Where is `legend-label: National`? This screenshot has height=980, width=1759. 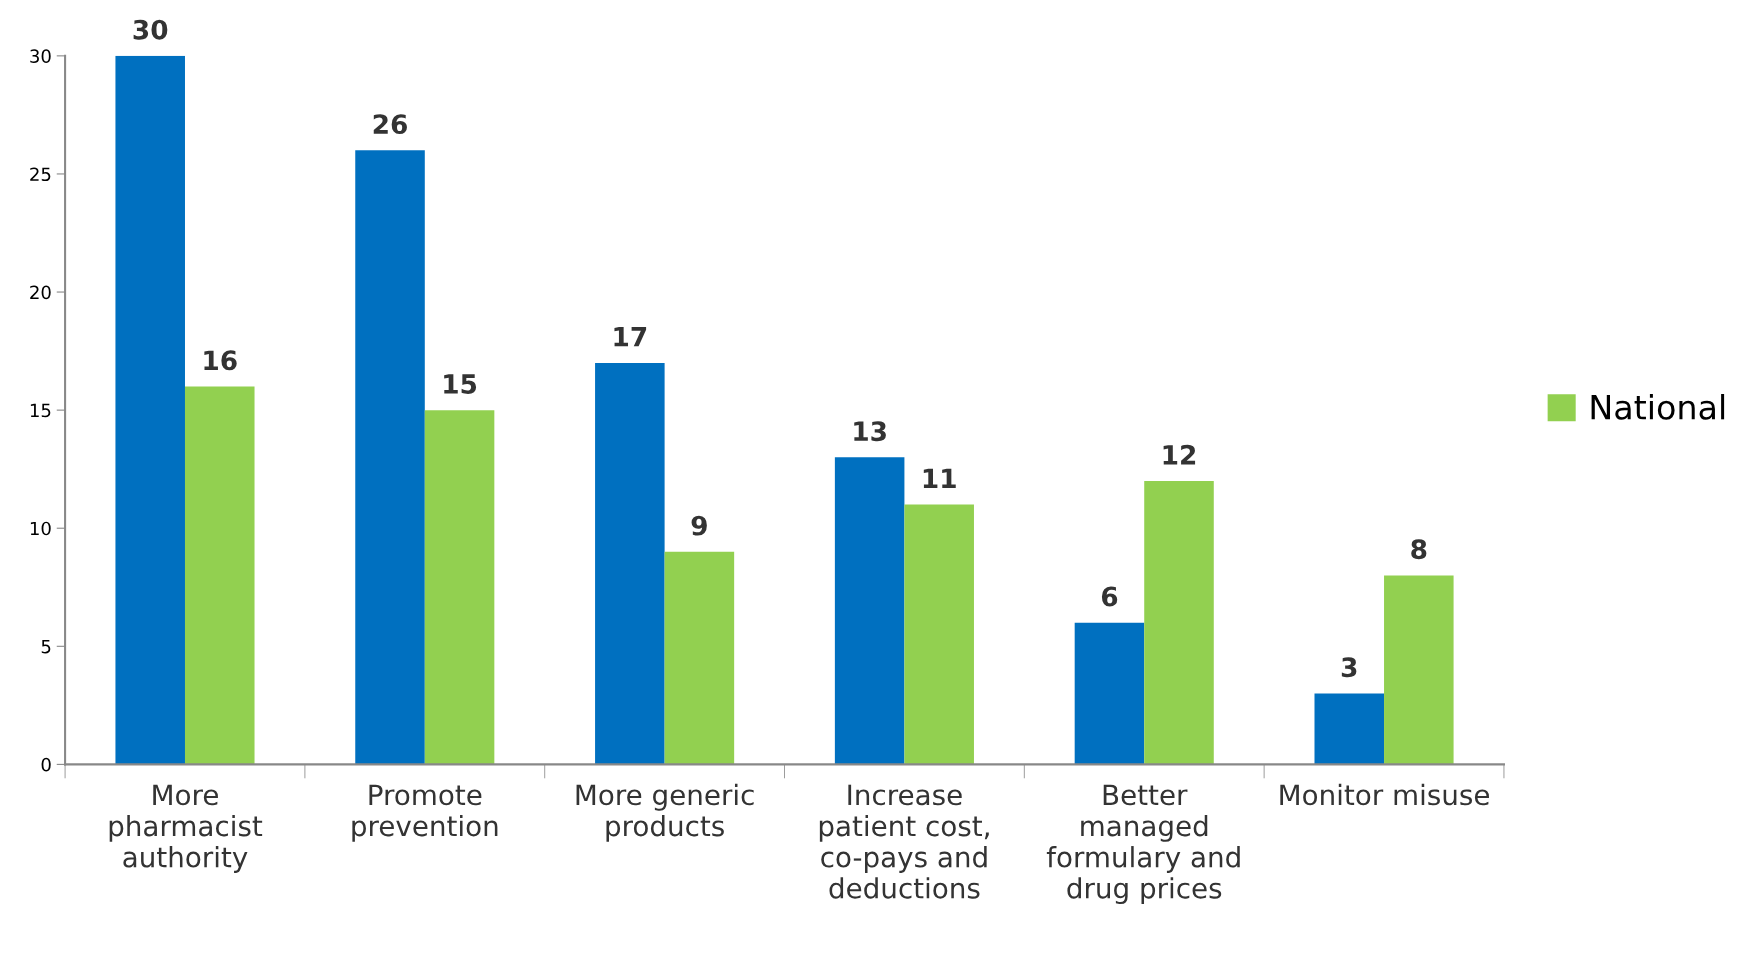
legend-label: National is located at coordinates (1658, 407).